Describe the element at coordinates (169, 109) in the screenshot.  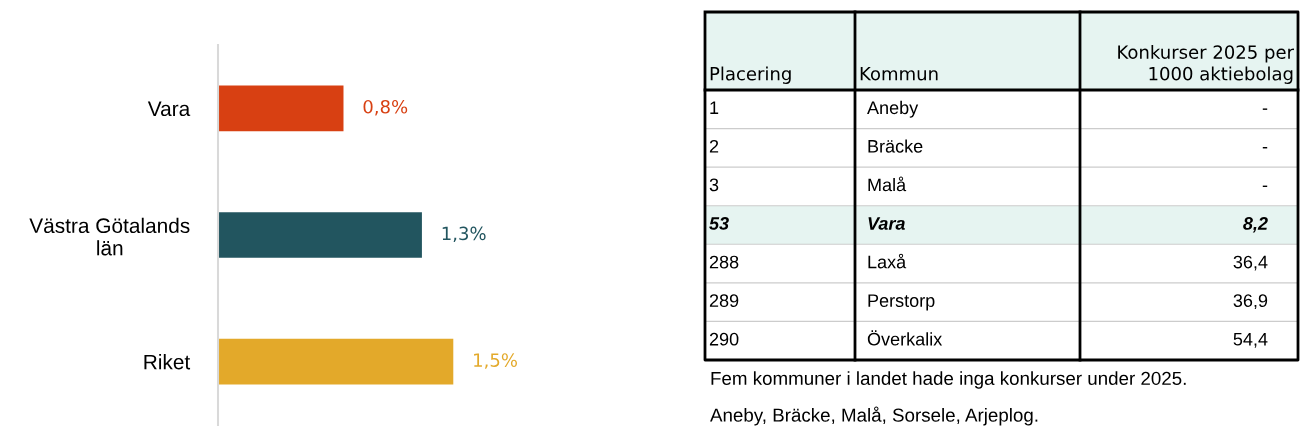
I see `y-tick-label: Vara` at that location.